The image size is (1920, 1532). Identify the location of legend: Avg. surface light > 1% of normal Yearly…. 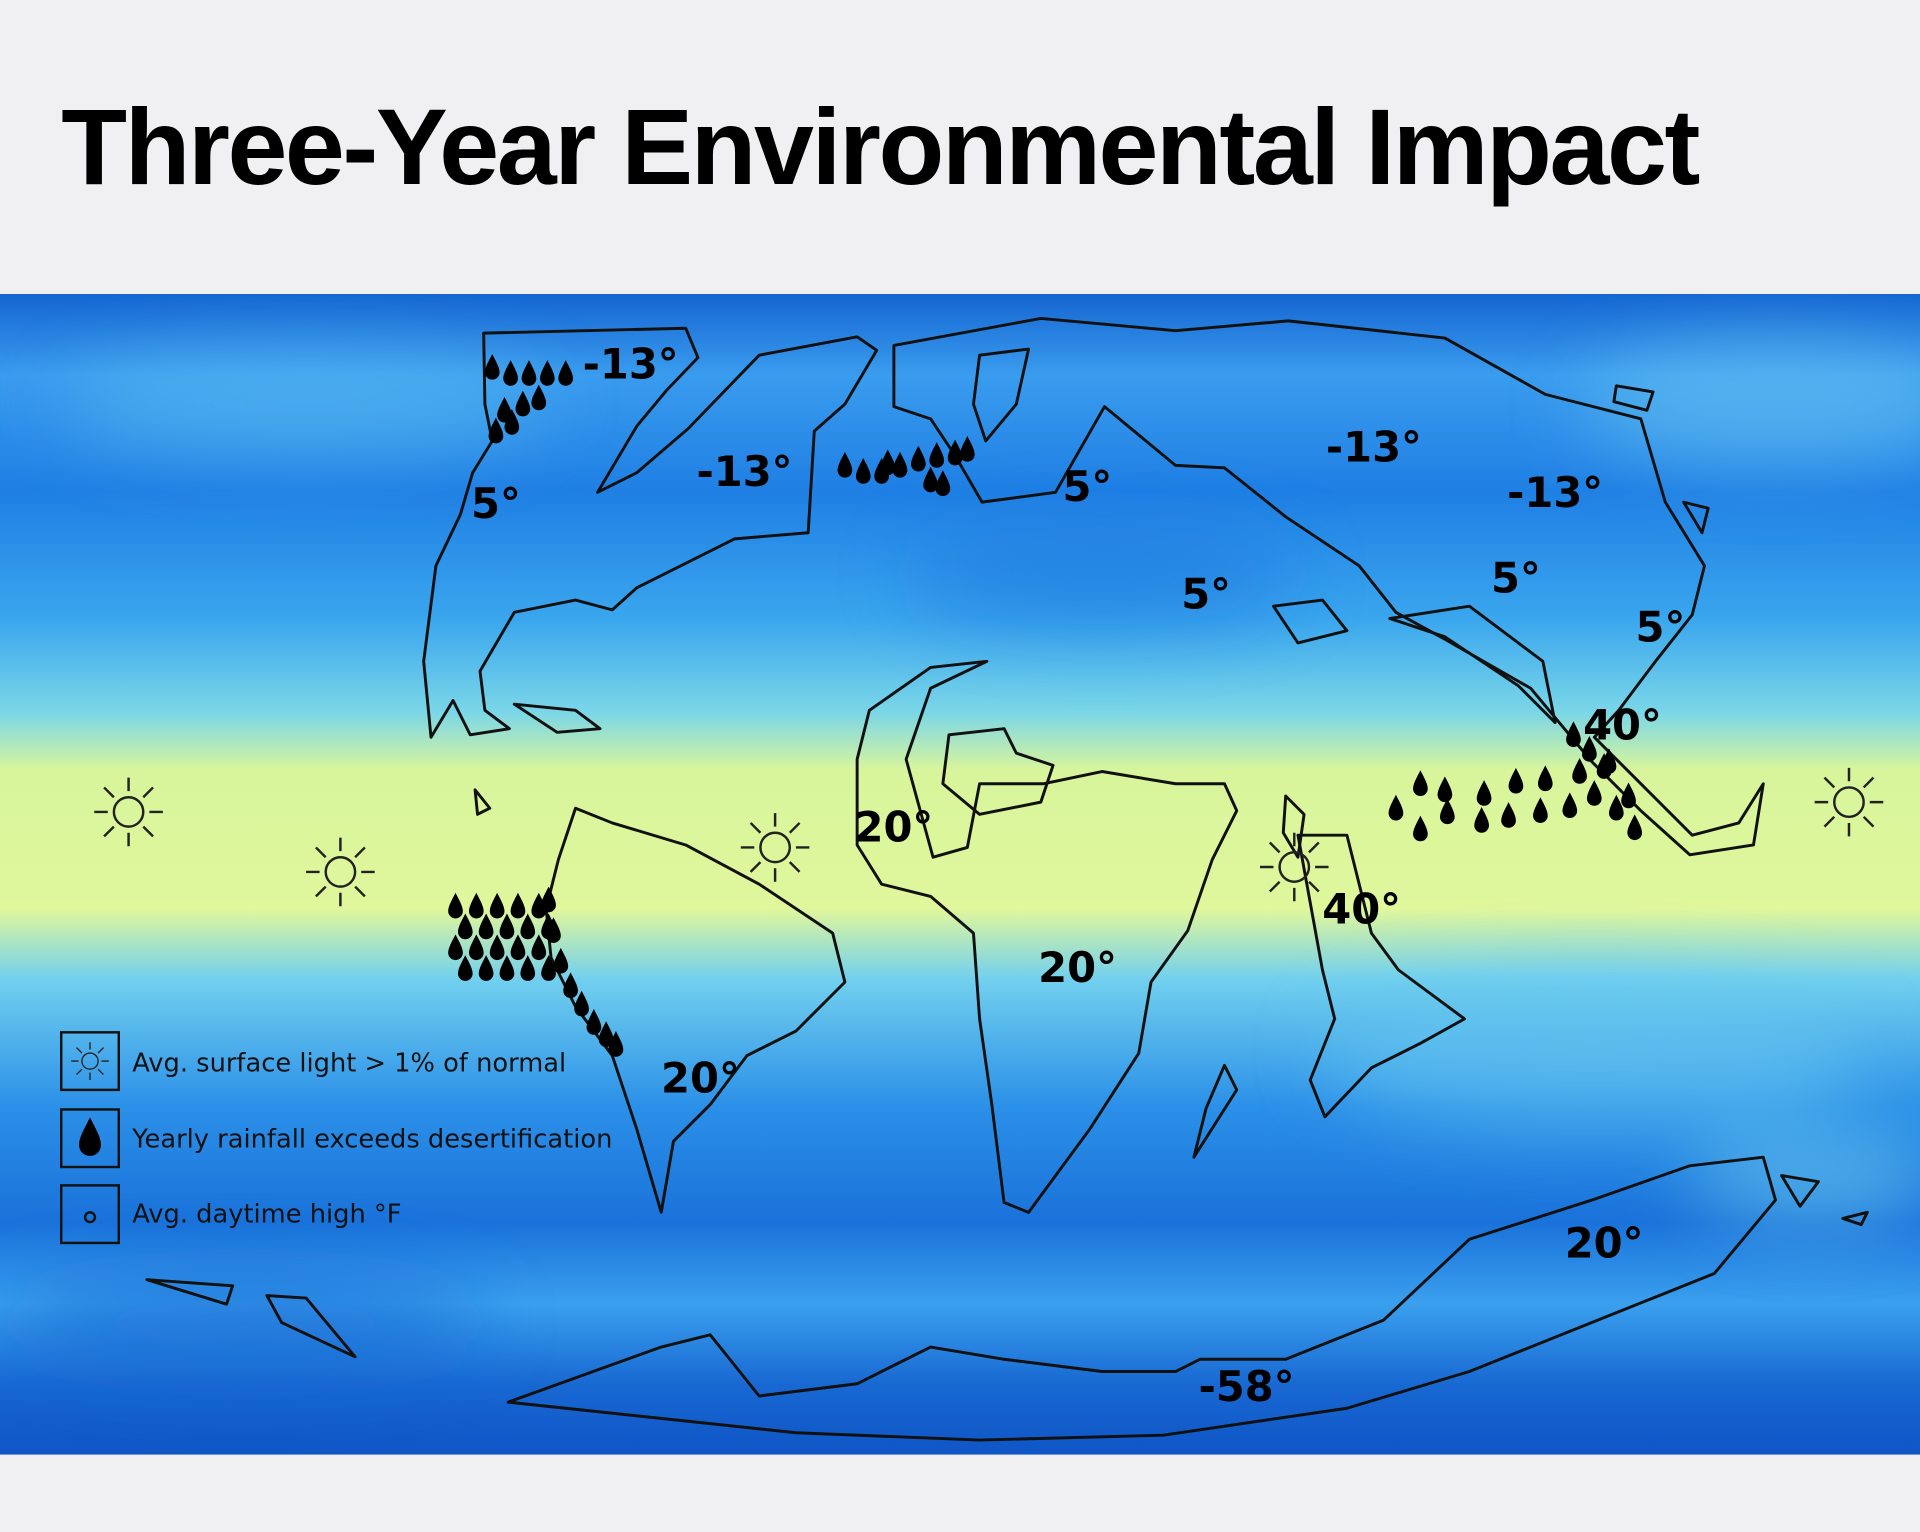
(336, 1138).